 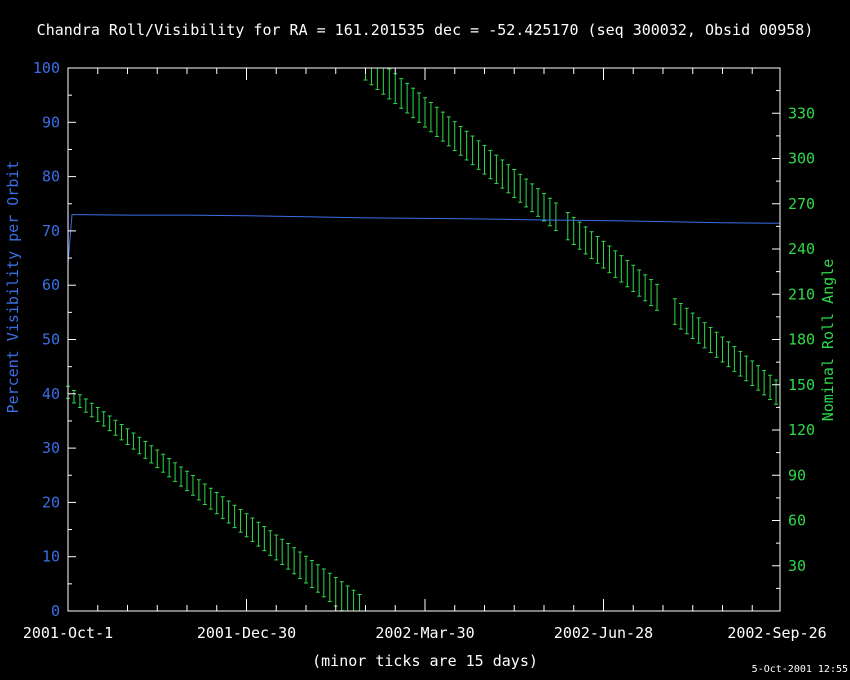 What do you see at coordinates (801, 113) in the screenshot?
I see `right-tick-label: 330` at bounding box center [801, 113].